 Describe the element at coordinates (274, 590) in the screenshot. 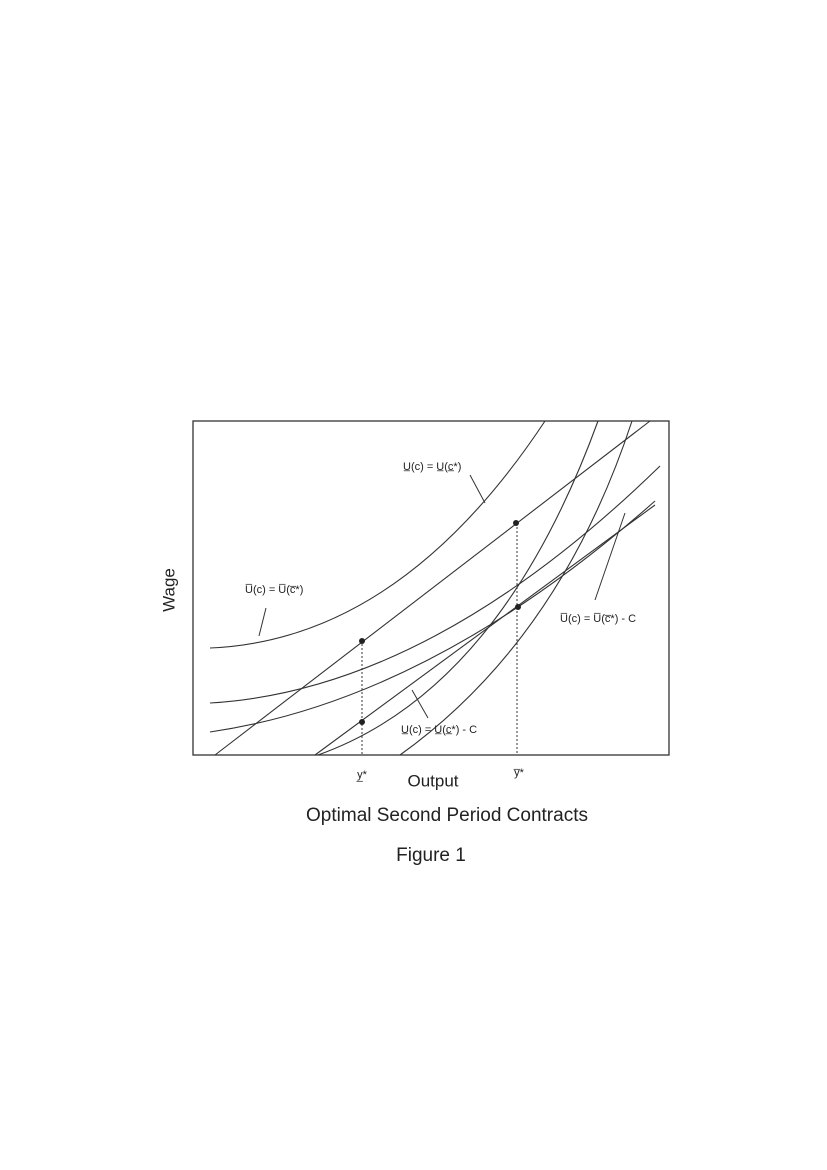

I see `curve-label: U̅(c) = U̅(c̅*)` at that location.